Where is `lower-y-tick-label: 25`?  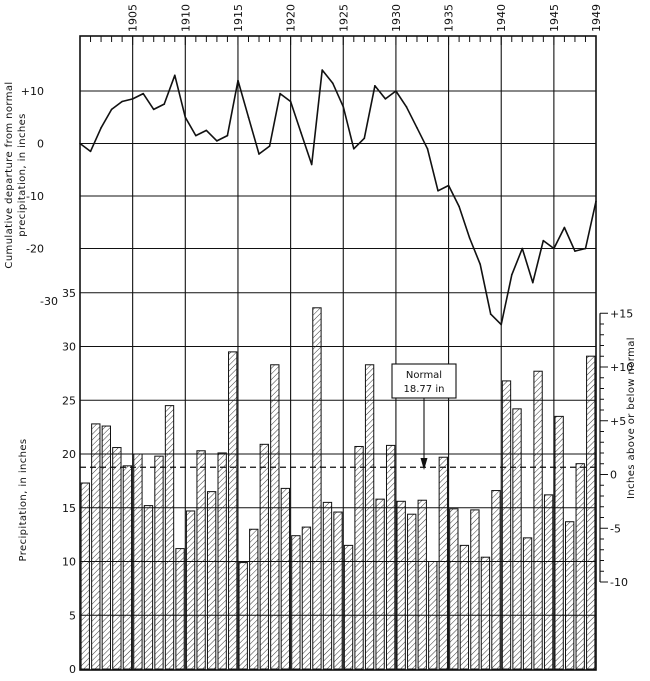 lower-y-tick-label: 25 is located at coordinates (69, 400).